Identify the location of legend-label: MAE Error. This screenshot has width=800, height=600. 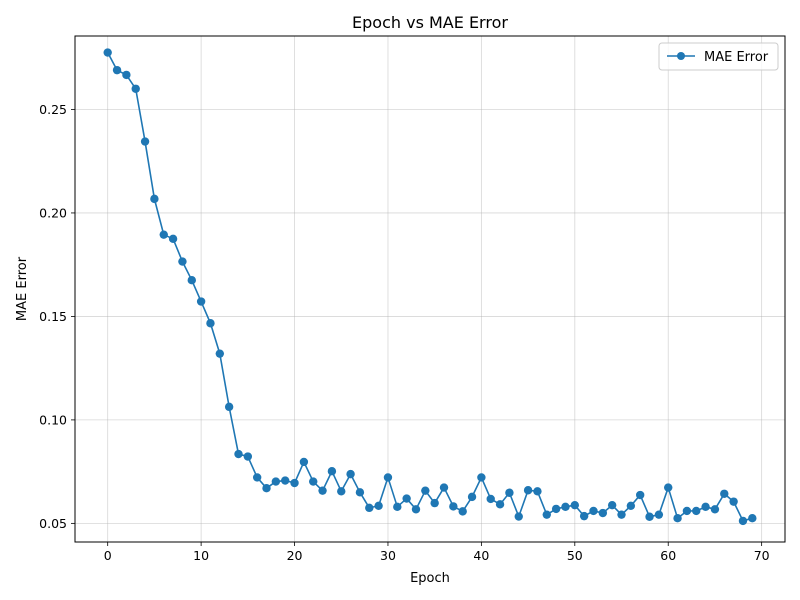
(736, 57).